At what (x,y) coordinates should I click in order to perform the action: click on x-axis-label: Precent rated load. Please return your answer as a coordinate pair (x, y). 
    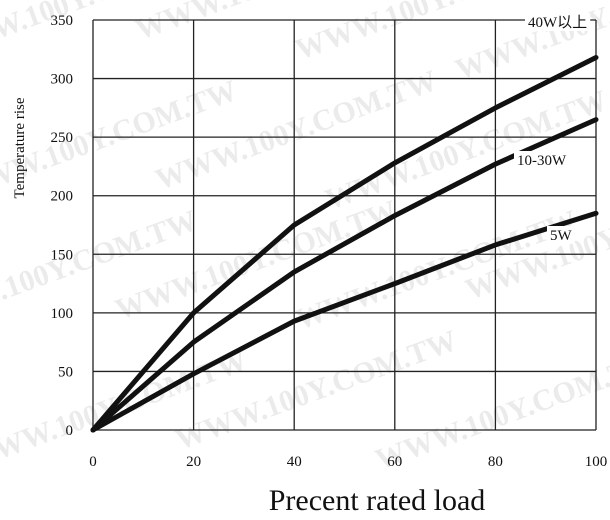
    Looking at the image, I should click on (377, 500).